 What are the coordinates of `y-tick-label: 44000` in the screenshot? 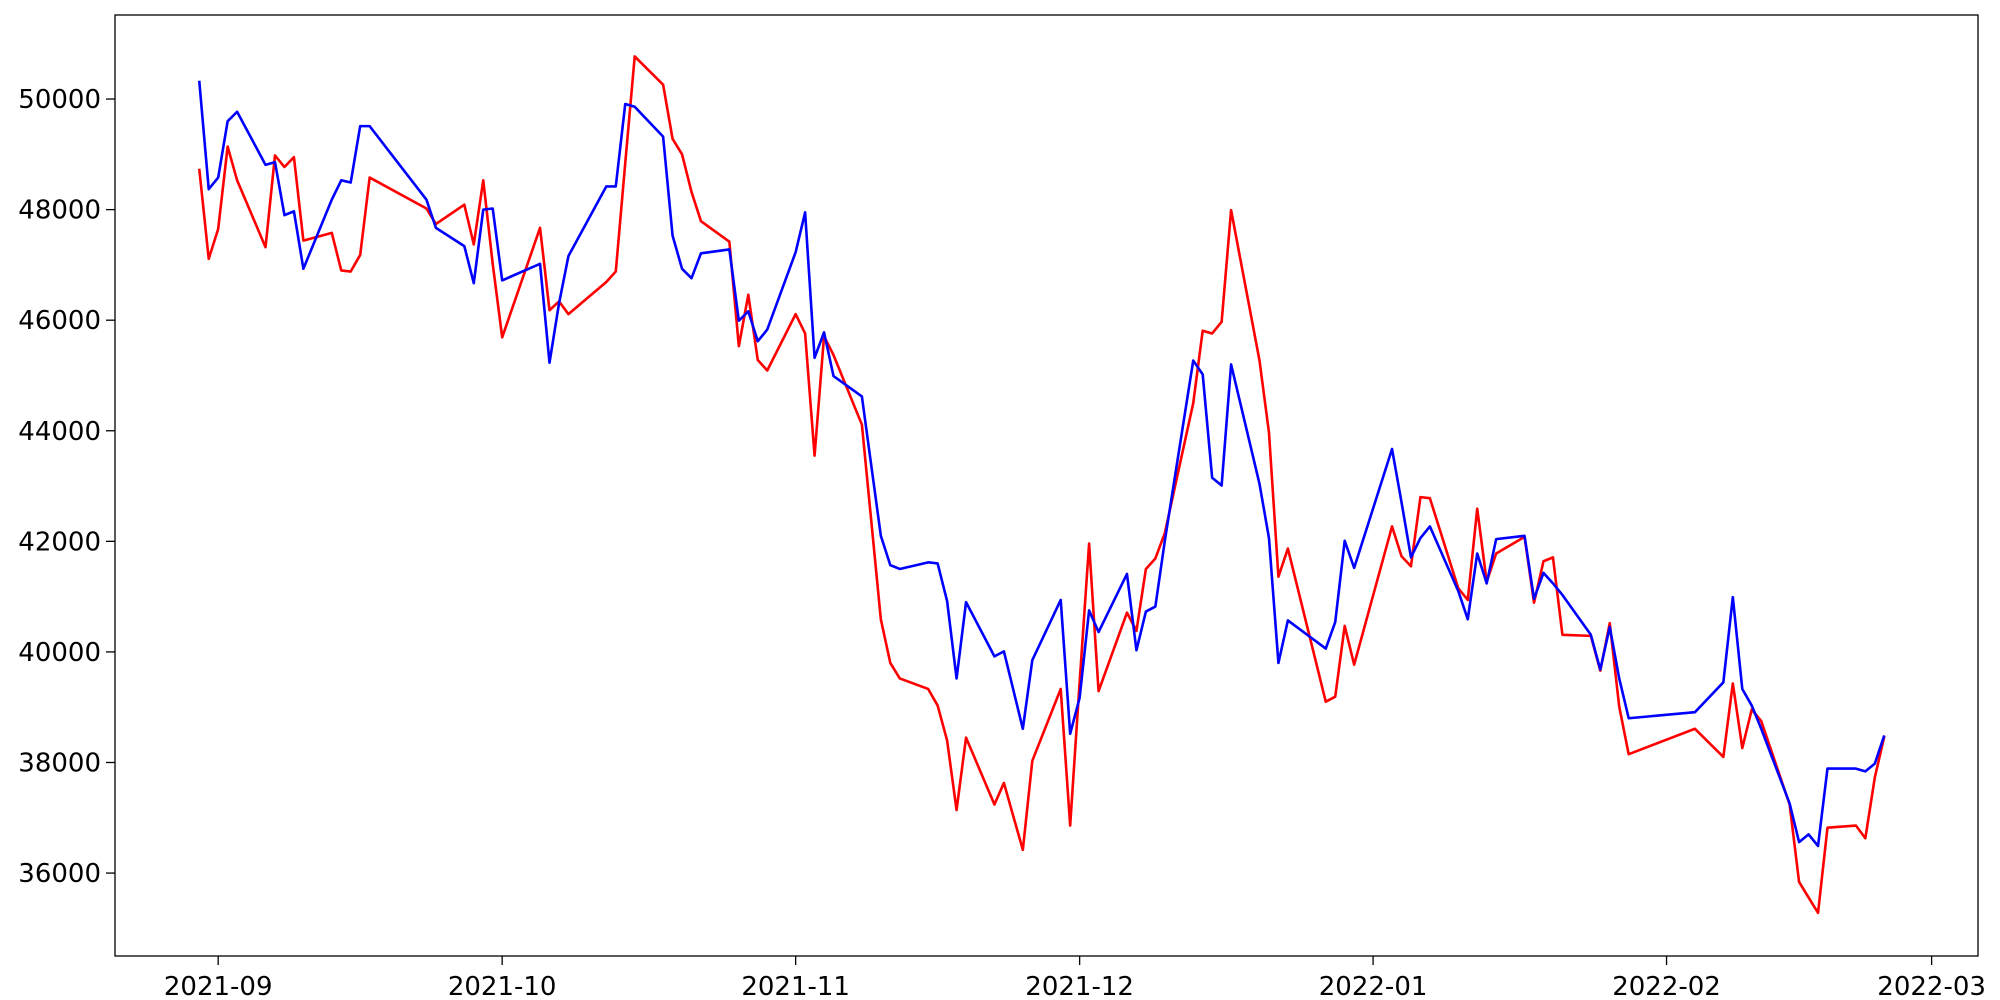 It's located at (59, 432).